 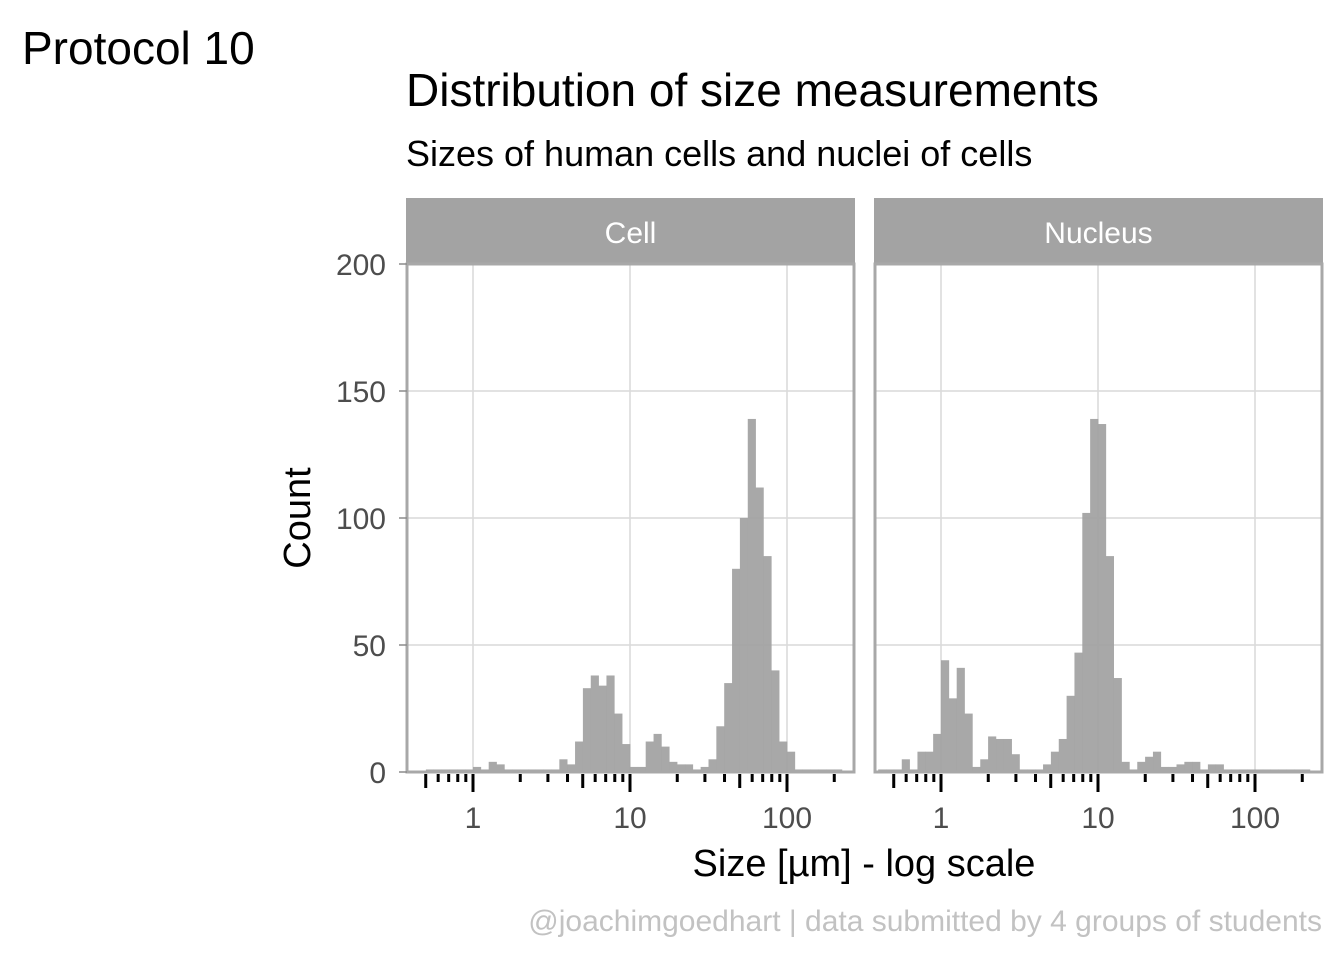 What do you see at coordinates (369, 646) in the screenshot?
I see `y-tick-label: 50` at bounding box center [369, 646].